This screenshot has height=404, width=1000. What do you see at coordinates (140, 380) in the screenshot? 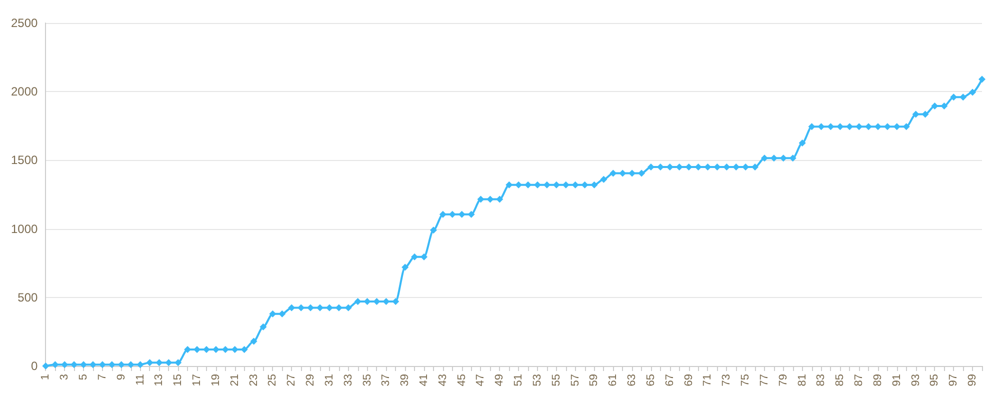
I see `x-tick-label: 11` at bounding box center [140, 380].